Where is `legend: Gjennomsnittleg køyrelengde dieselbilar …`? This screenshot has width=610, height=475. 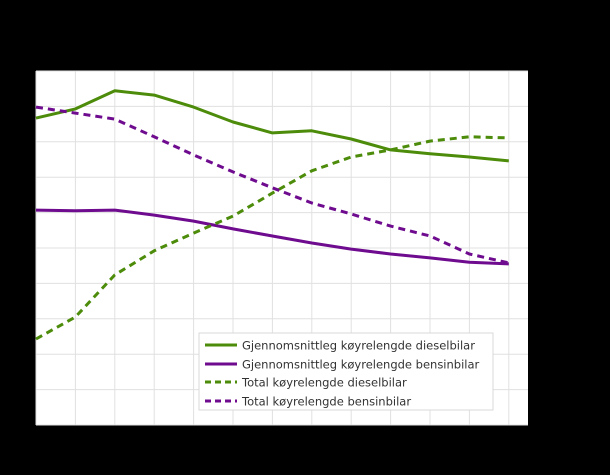 legend: Gjennomsnittleg køyrelengde dieselbilar … is located at coordinates (346, 371).